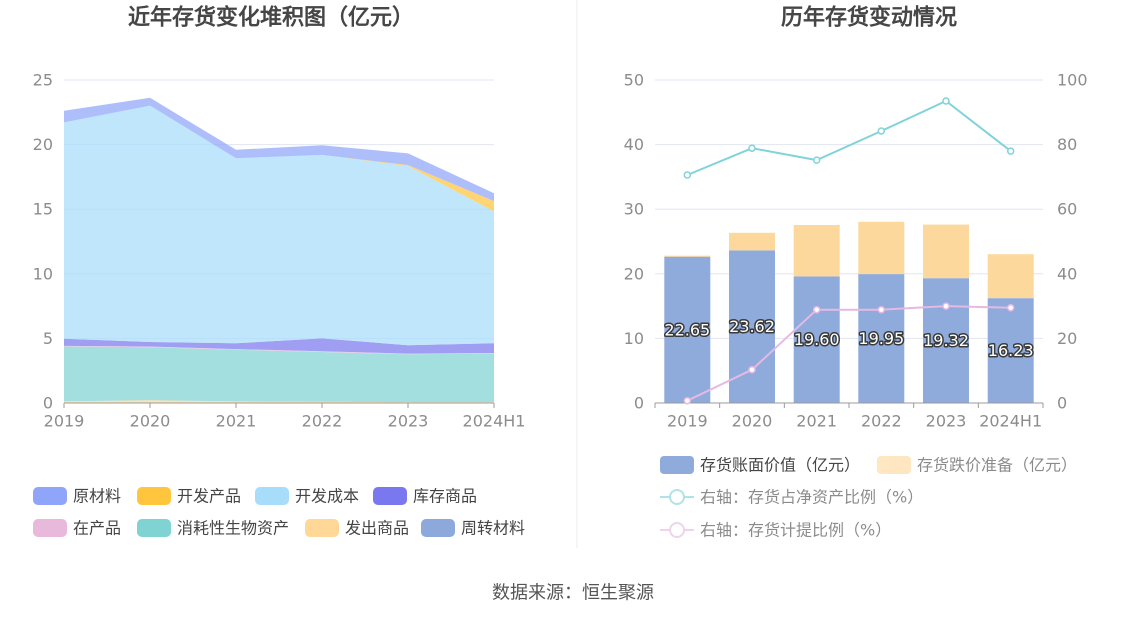 This screenshot has height=619, width=1147. Describe the element at coordinates (150, 421) in the screenshot. I see `x-tick-label: 2020` at that location.